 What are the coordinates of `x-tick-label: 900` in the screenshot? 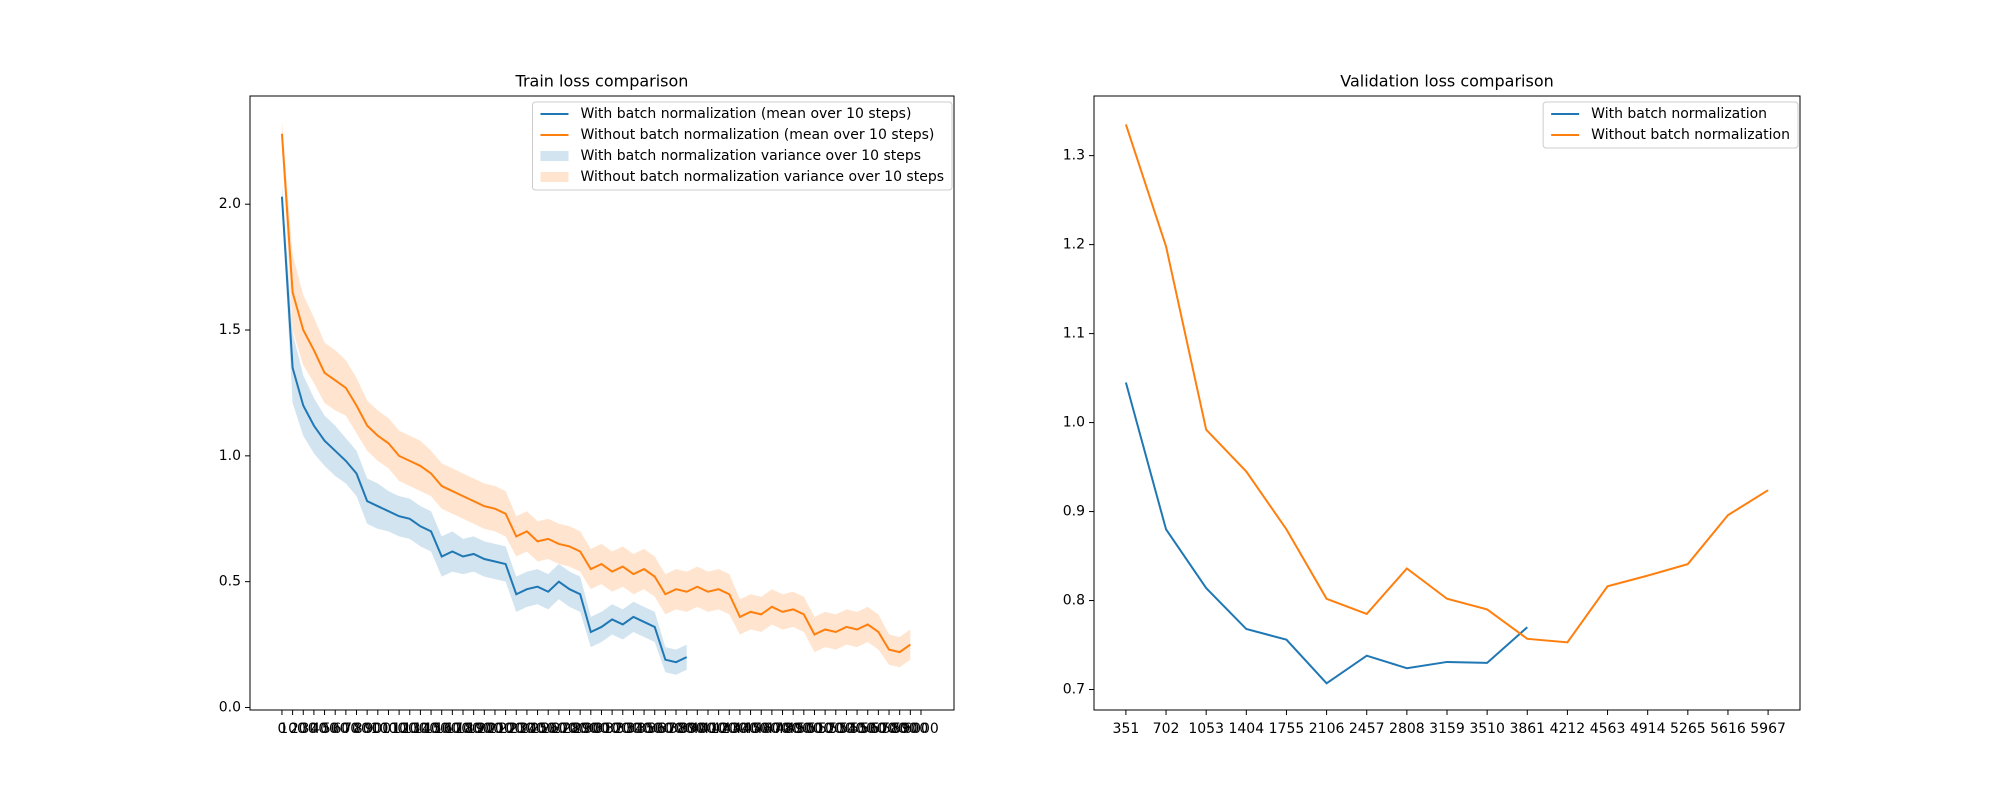 It's located at (377, 729).